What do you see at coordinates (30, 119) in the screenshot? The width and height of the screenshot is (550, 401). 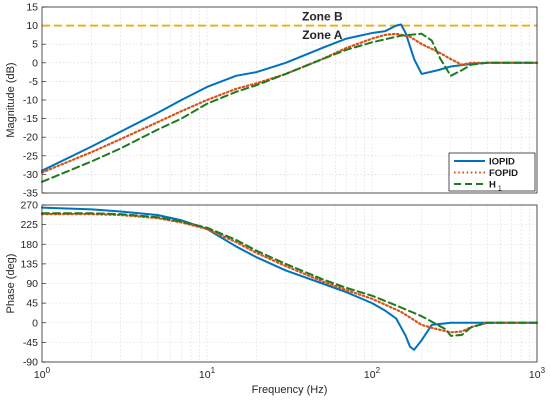 I see `y-tick-label: -15` at bounding box center [30, 119].